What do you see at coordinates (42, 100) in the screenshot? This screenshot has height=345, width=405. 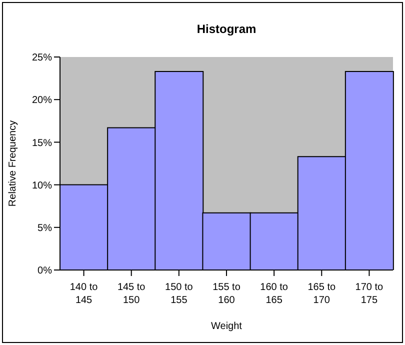 I see `y-tick-label: 20%` at bounding box center [42, 100].